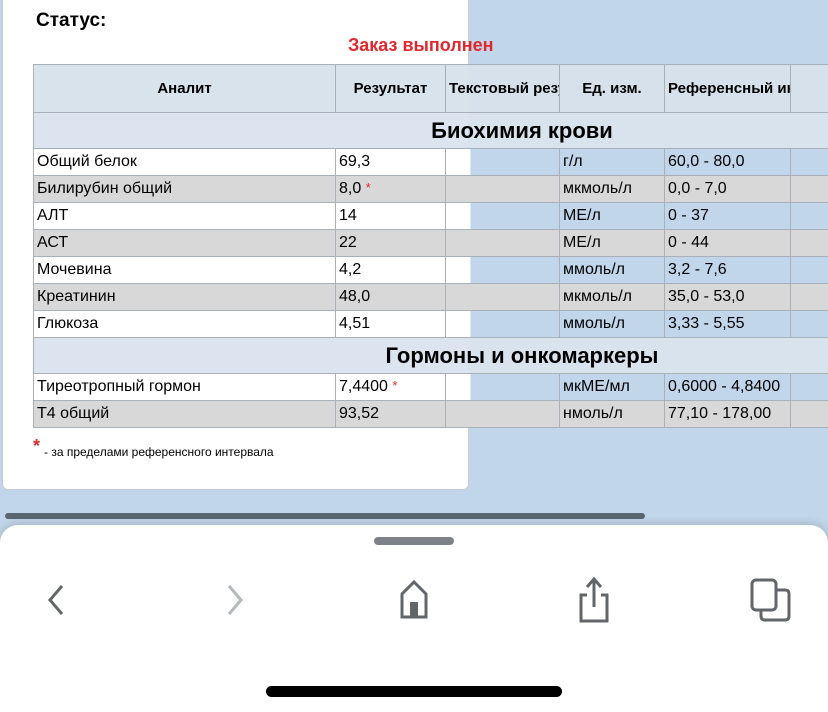  Describe the element at coordinates (390, 243) in the screenshot. I see `result-cell: 22` at that location.